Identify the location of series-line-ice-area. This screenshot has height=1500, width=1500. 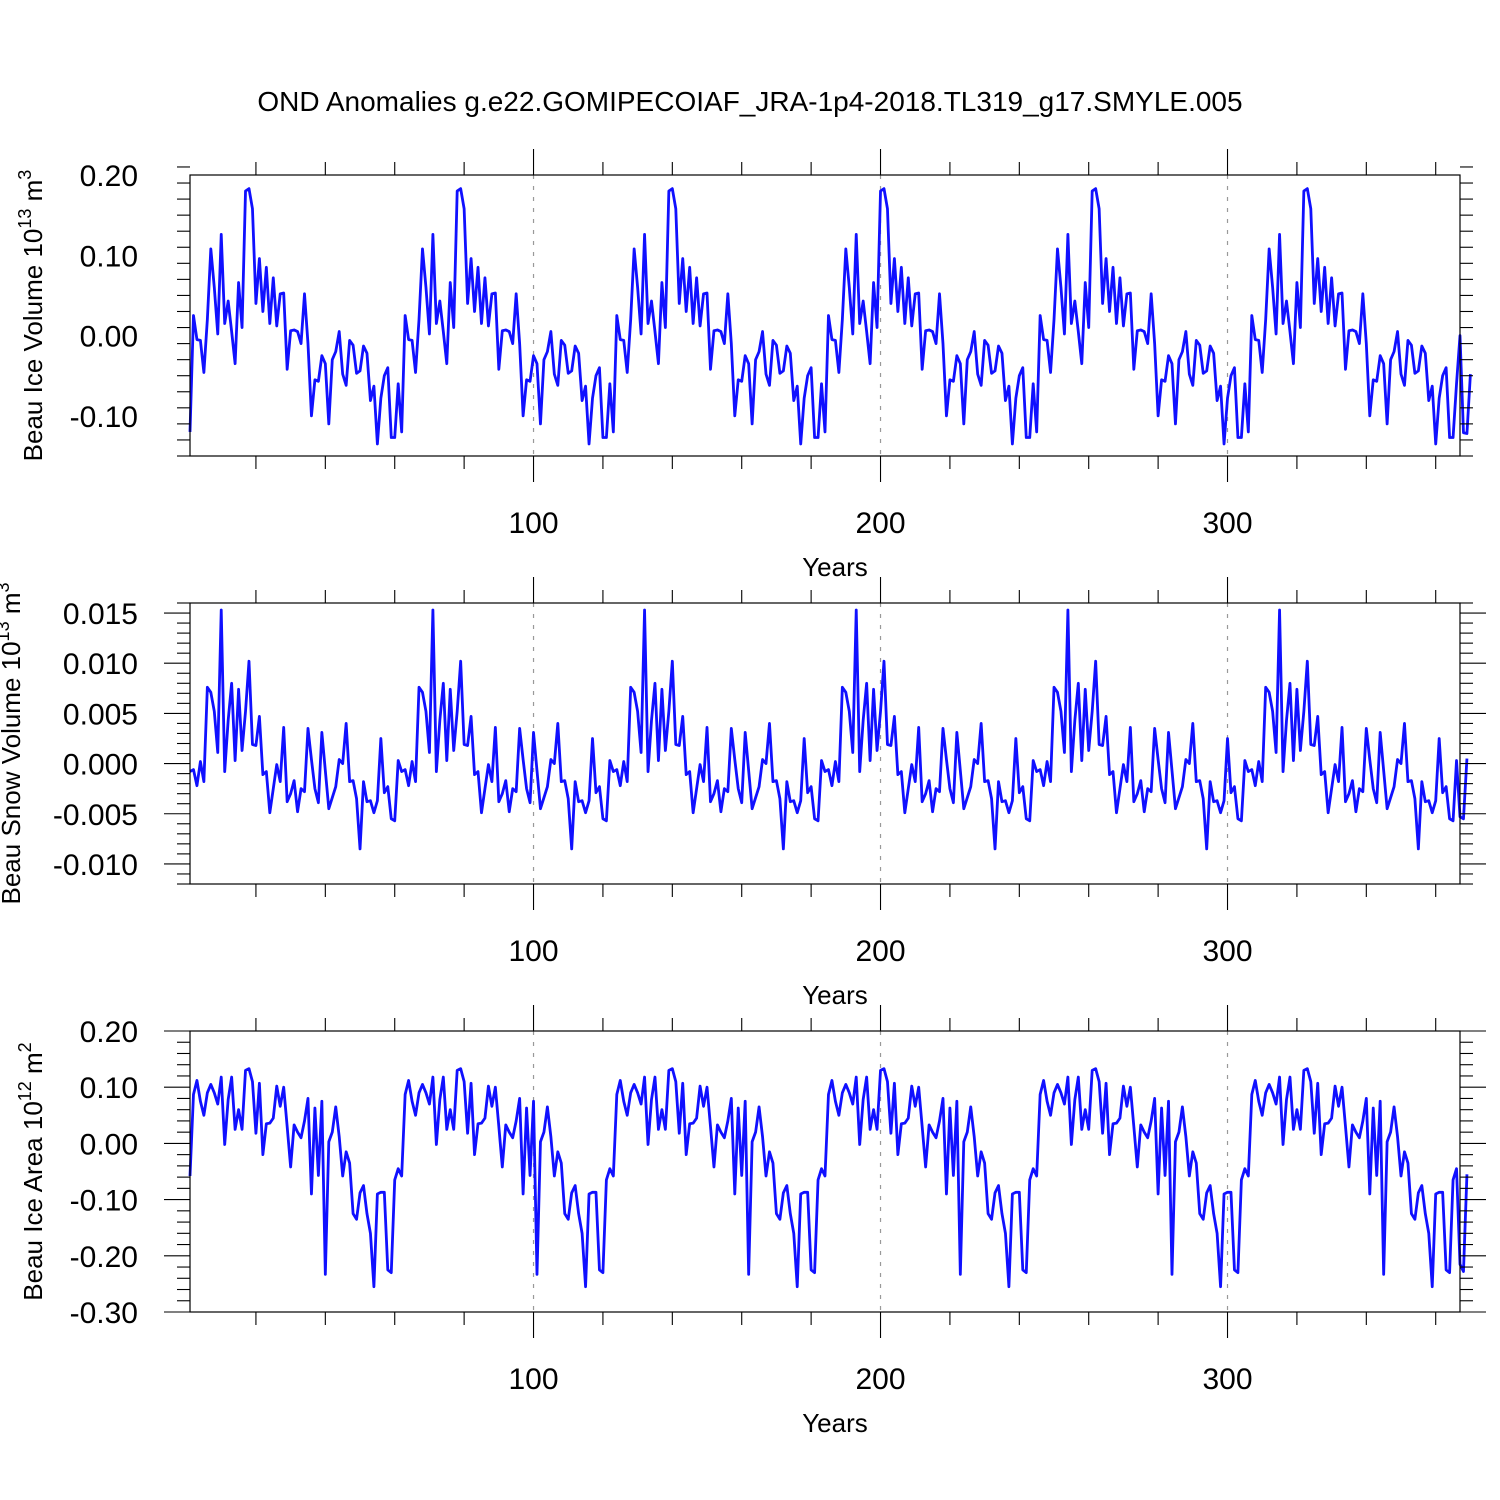
(828, 1178).